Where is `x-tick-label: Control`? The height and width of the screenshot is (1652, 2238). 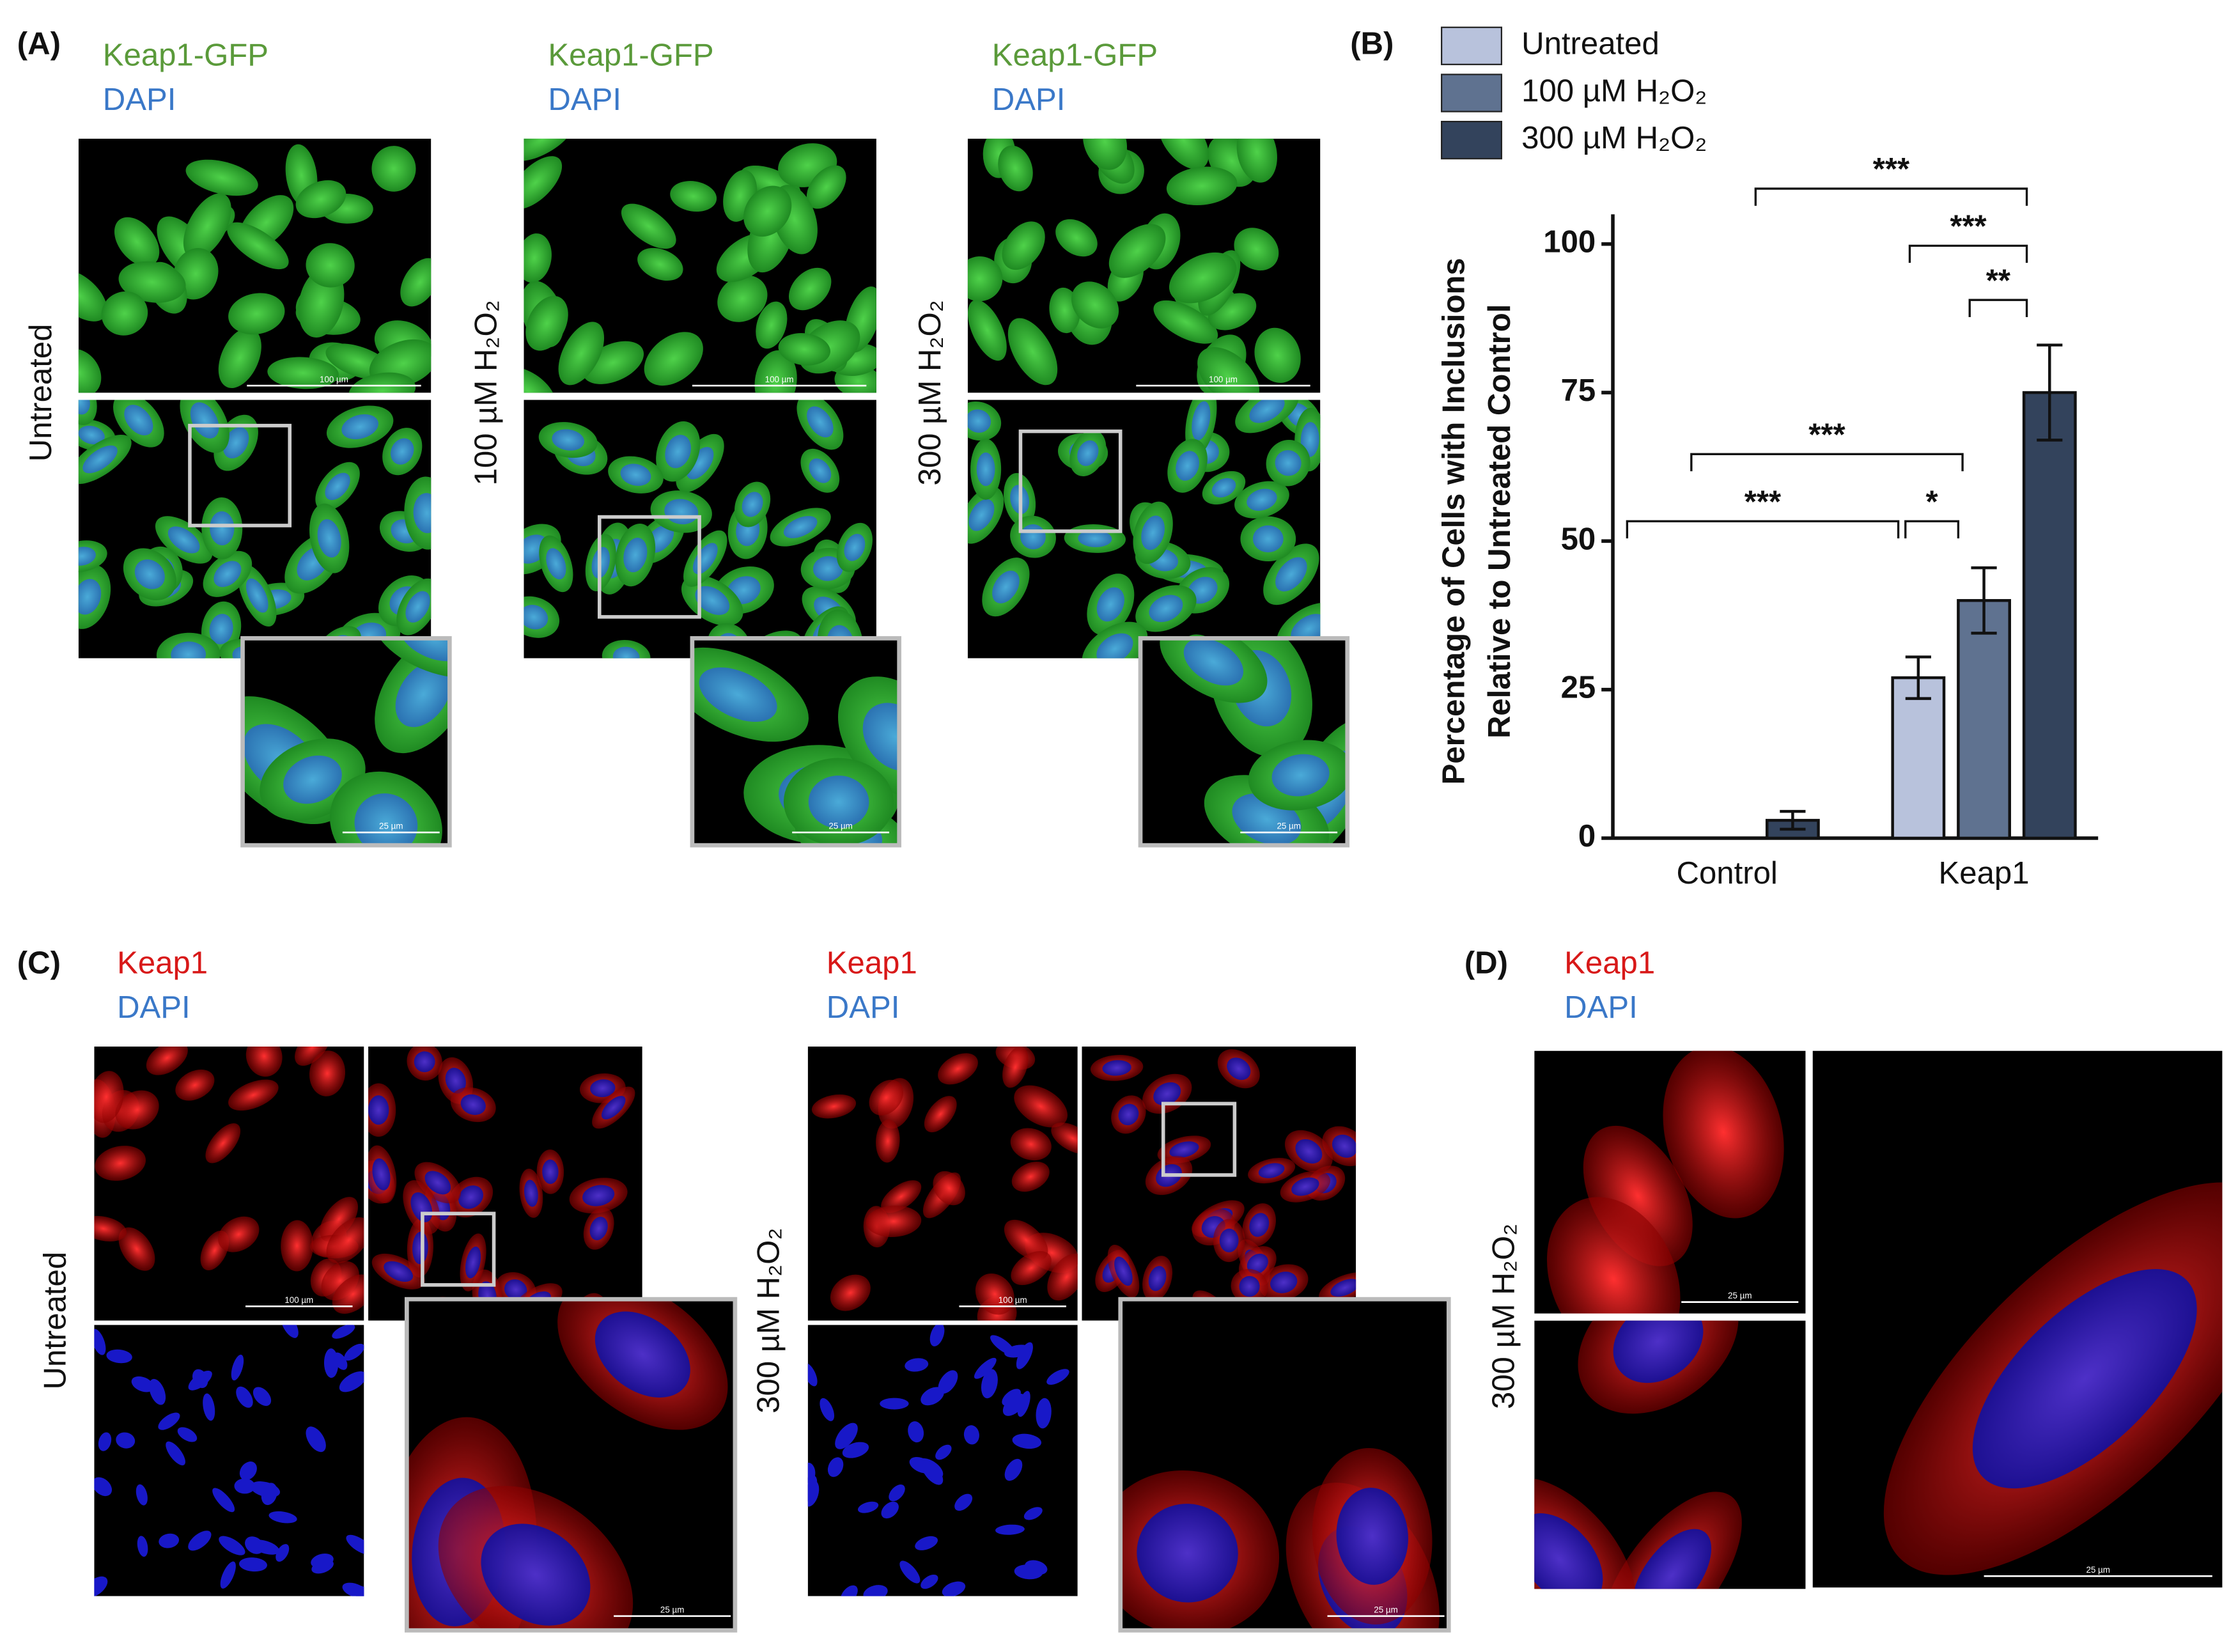 x-tick-label: Control is located at coordinates (1727, 873).